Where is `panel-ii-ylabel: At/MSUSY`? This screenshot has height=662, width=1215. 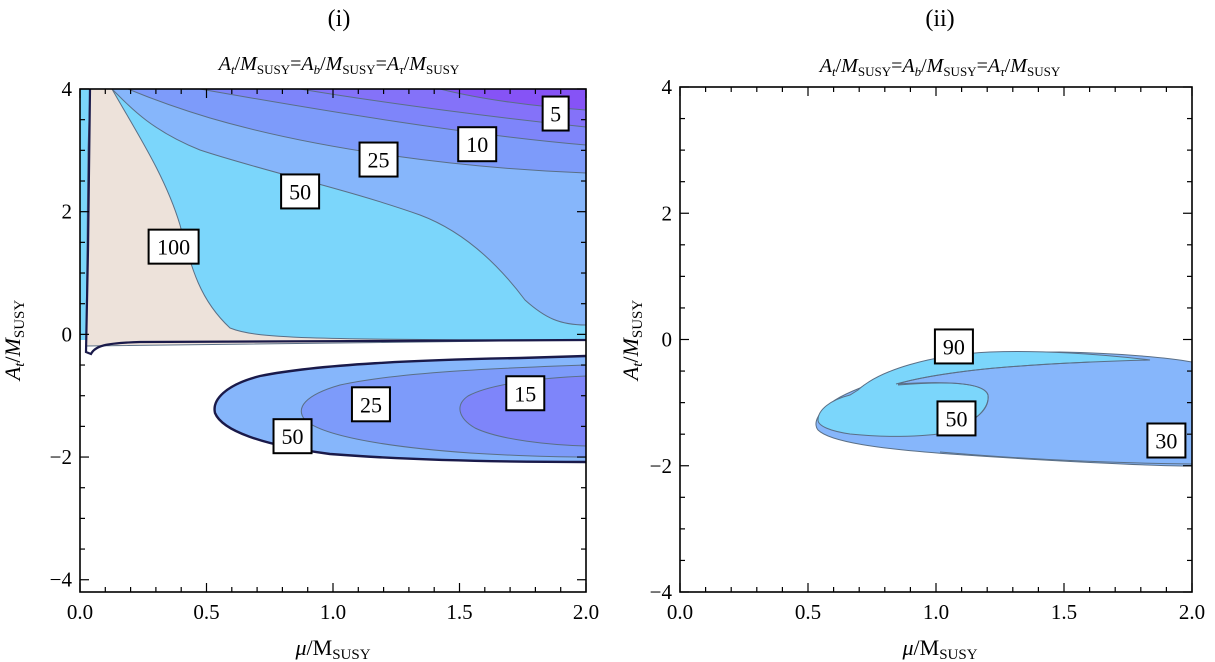
panel-ii-ylabel: At/MSUSY is located at coordinates (632, 341).